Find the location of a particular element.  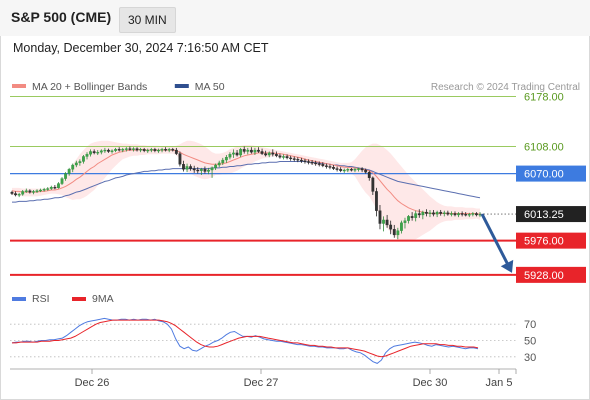

timeframe-button: 30 MIN is located at coordinates (147, 20).